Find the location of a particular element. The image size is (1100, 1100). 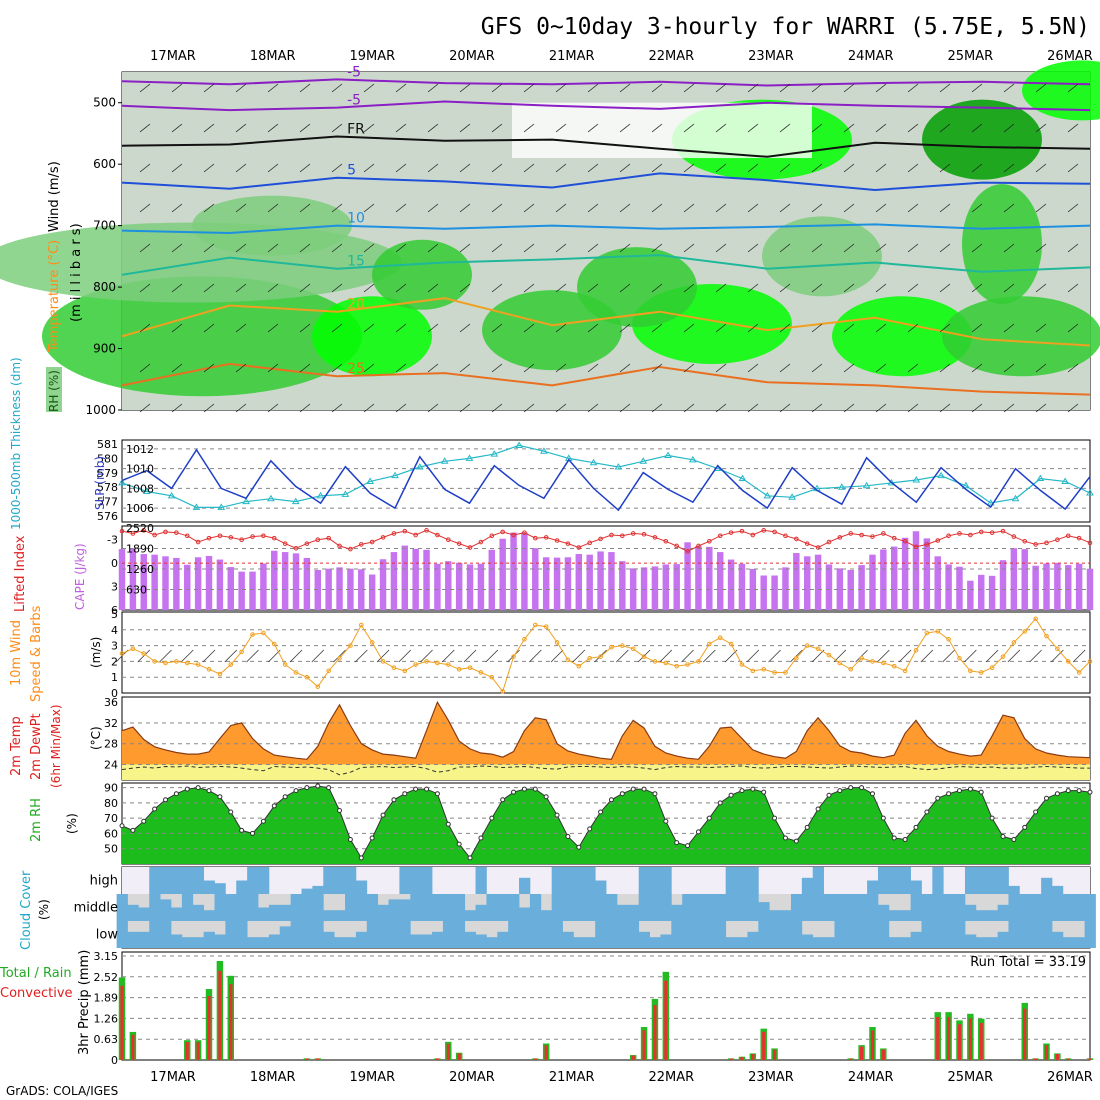

isotherm-label: 20 is located at coordinates (356, 305).